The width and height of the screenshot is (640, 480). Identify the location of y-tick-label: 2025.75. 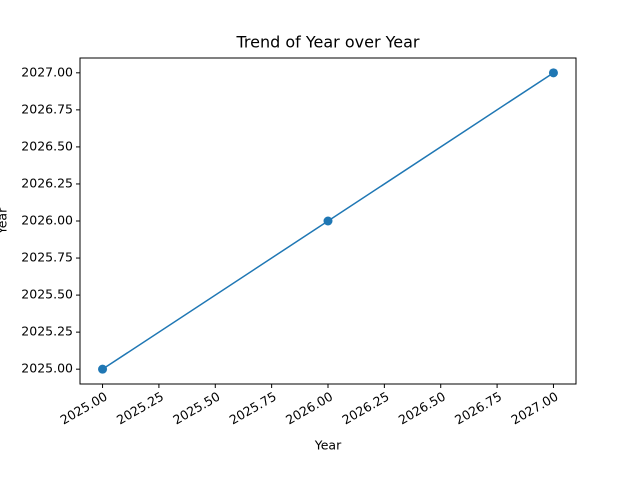
(47, 257).